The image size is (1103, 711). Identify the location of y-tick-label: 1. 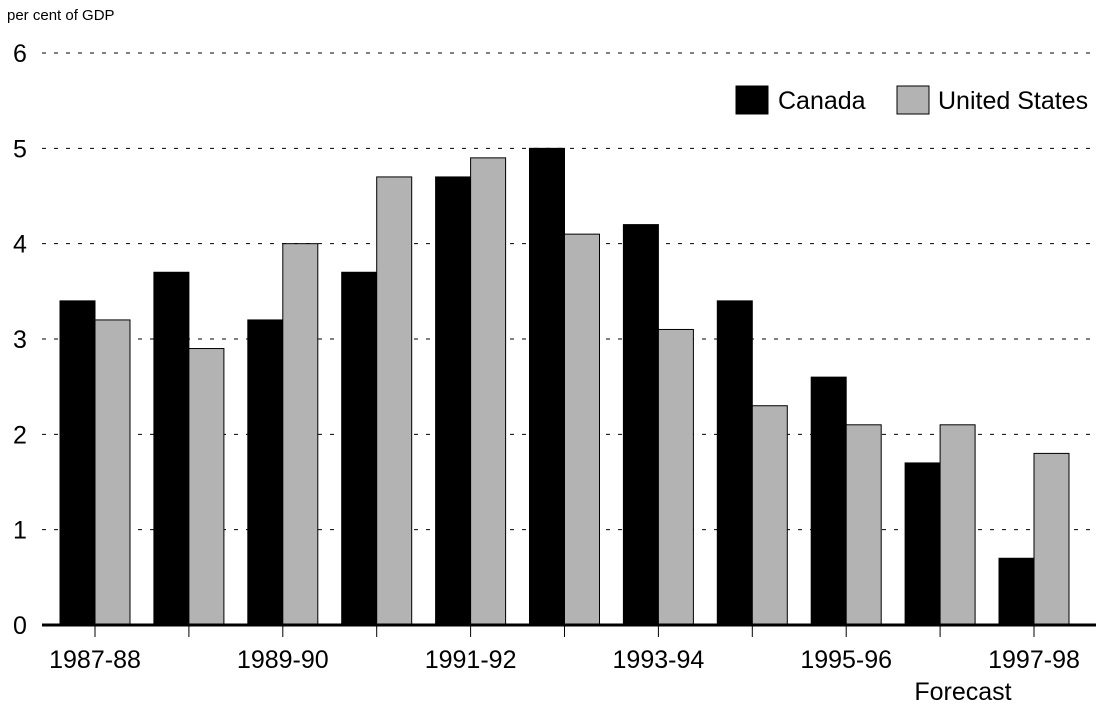
(20, 531).